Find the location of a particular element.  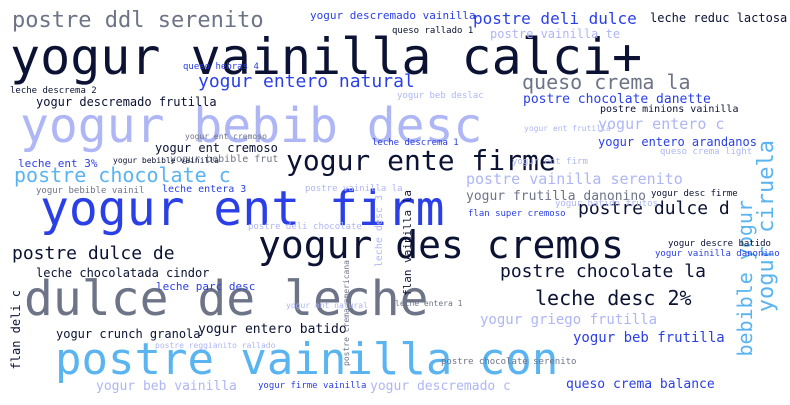

word: yogur vainilla calci+ is located at coordinates (326, 57).